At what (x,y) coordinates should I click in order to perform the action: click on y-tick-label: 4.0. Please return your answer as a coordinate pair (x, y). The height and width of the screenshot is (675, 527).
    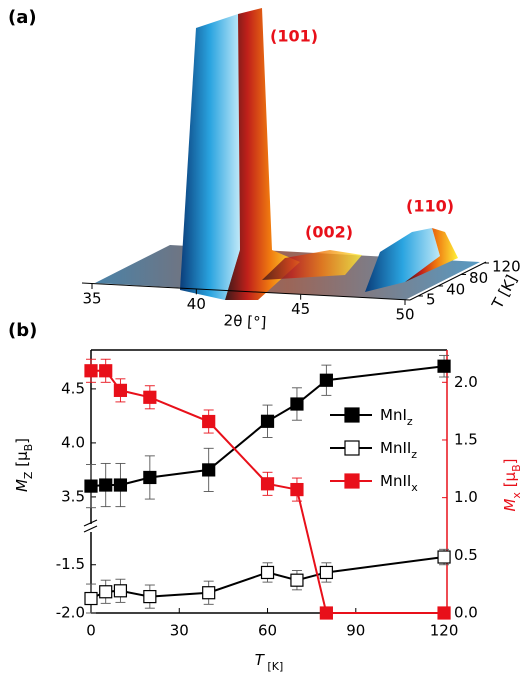
    Looking at the image, I should click on (73, 442).